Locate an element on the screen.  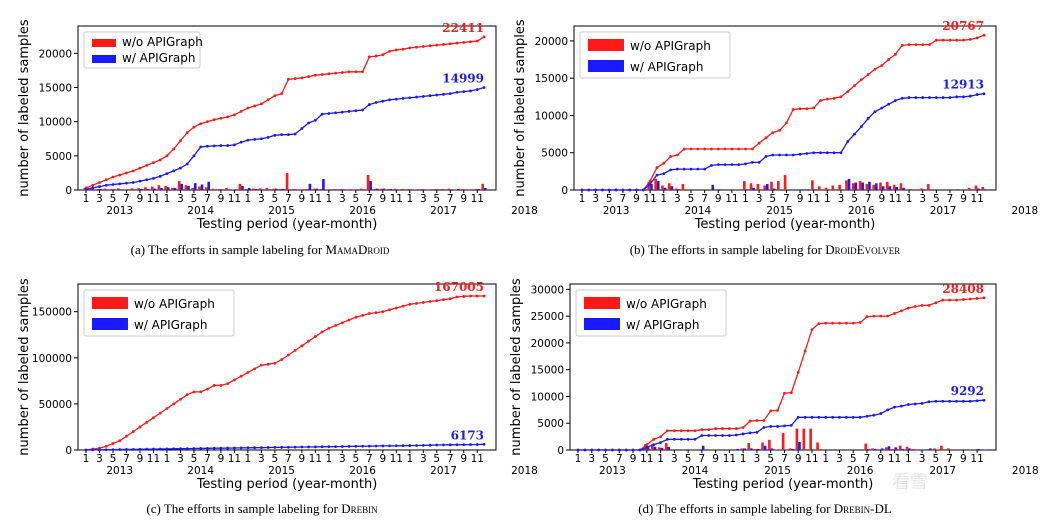
series-line-blue is located at coordinates (285, 138).